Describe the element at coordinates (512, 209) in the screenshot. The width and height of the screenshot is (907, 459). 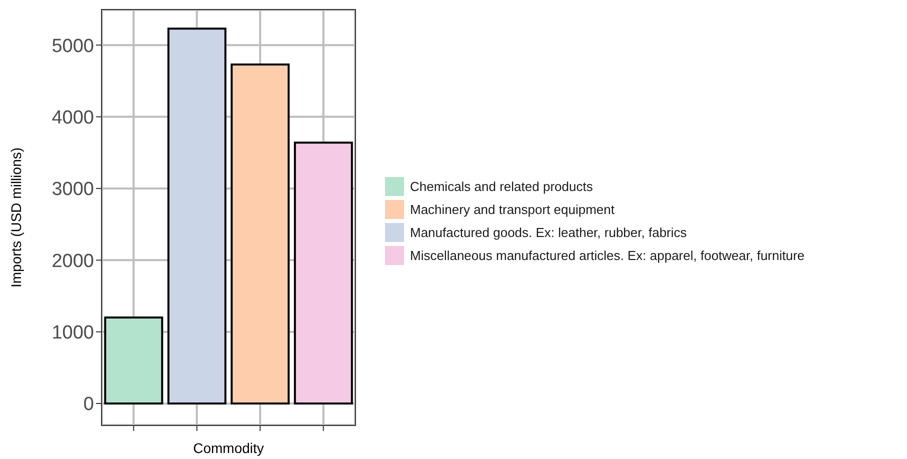
I see `legend-label: Machinery and transport equipment` at that location.